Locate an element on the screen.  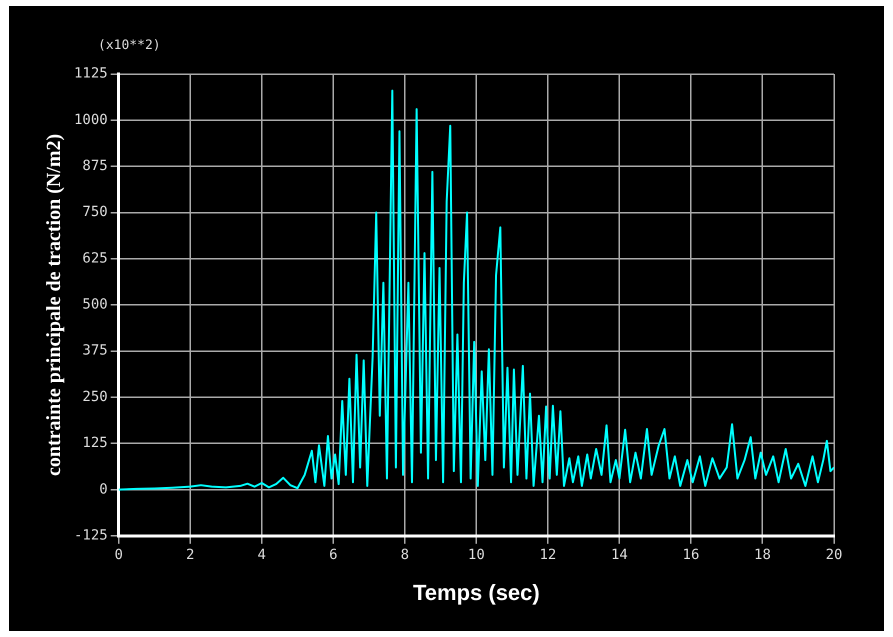
x-tick-label: 4 is located at coordinates (262, 554).